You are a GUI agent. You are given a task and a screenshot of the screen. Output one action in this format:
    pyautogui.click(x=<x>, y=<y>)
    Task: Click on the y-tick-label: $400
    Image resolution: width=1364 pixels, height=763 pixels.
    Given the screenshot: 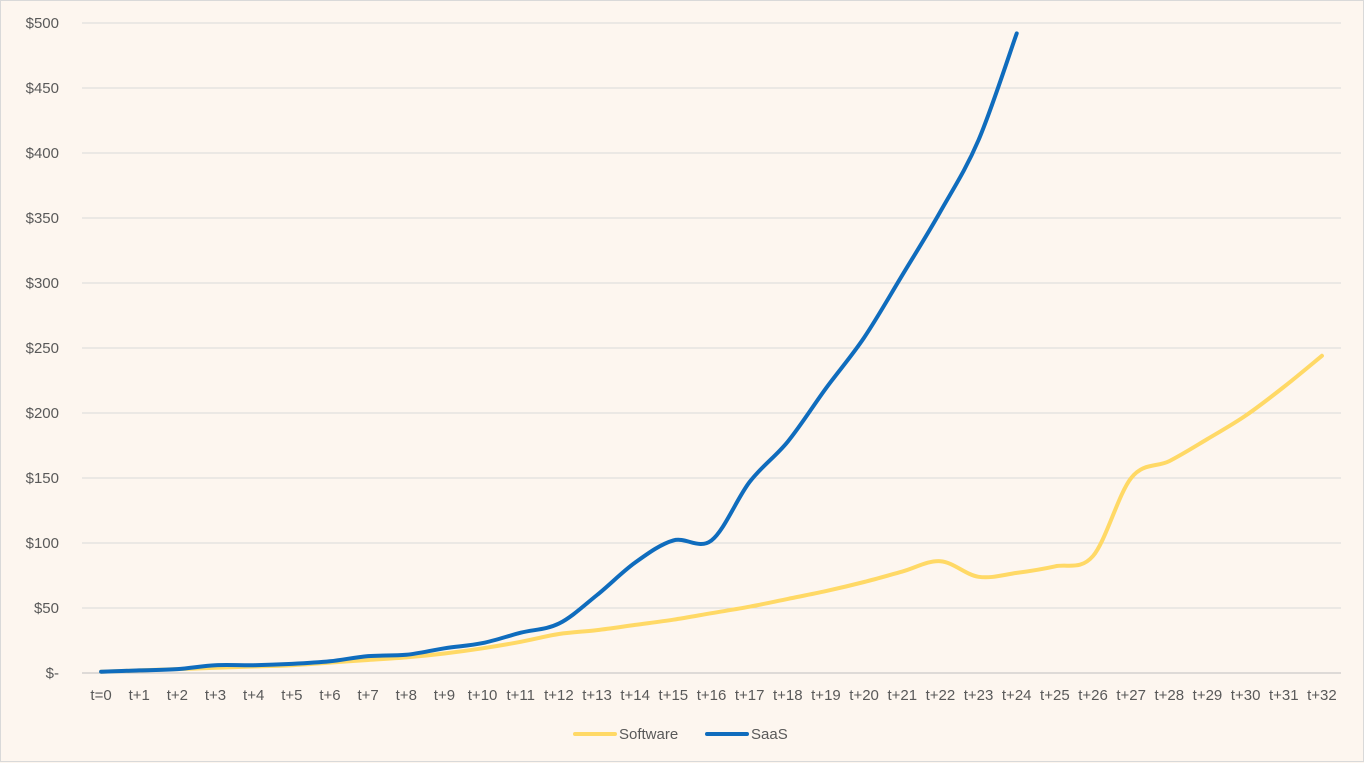 What is the action you would take?
    pyautogui.click(x=42, y=153)
    